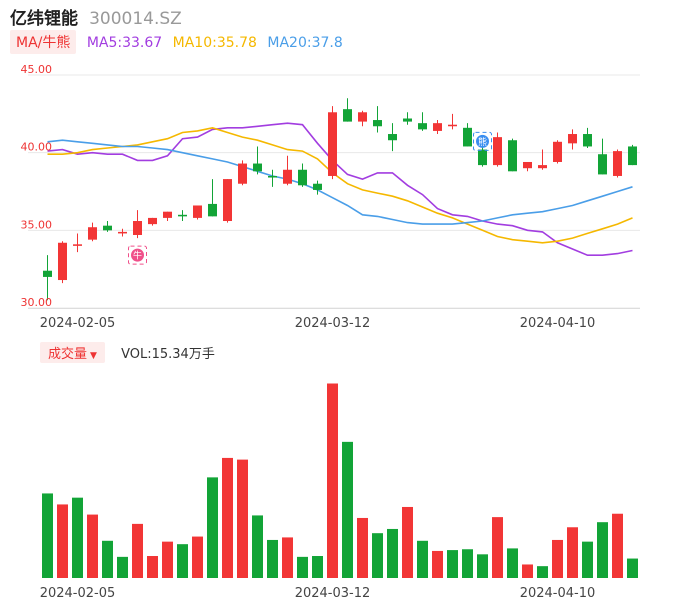  I want to click on x-tick-label: 2024-04-10, so click(558, 323).